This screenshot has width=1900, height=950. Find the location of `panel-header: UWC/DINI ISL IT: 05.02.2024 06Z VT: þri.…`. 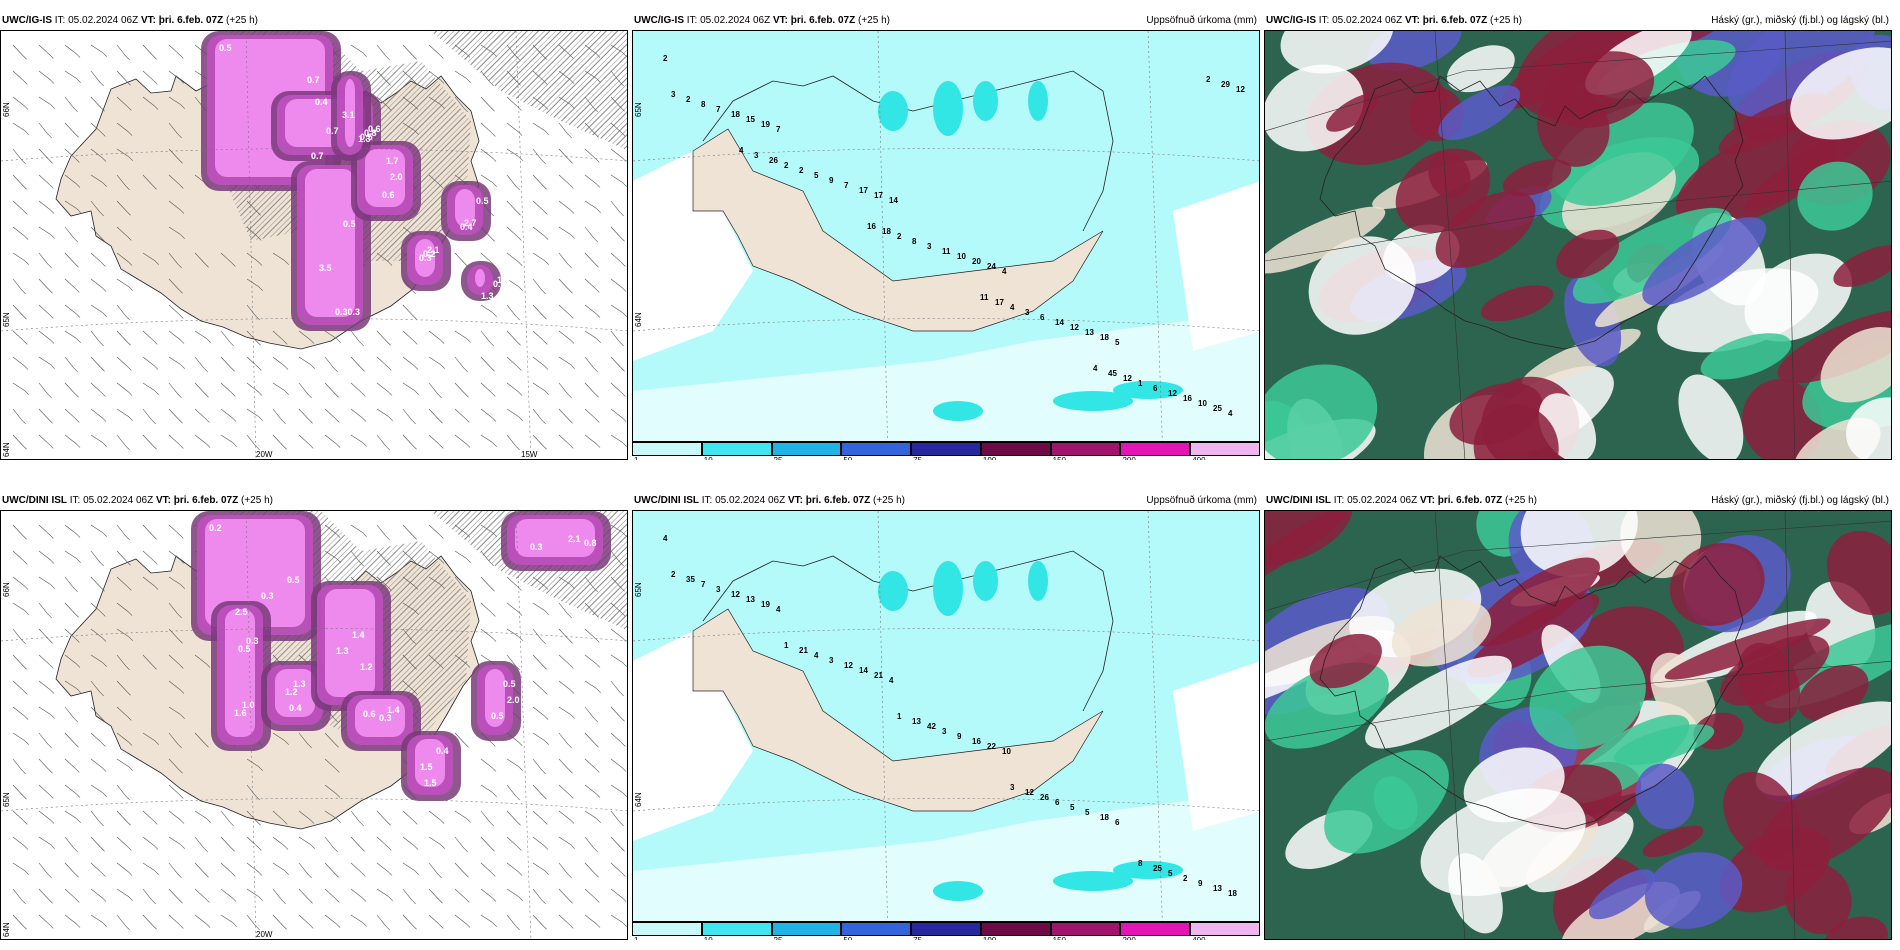

panel-header: UWC/DINI ISL IT: 05.02.2024 06Z VT: þri.… is located at coordinates (1578, 501).